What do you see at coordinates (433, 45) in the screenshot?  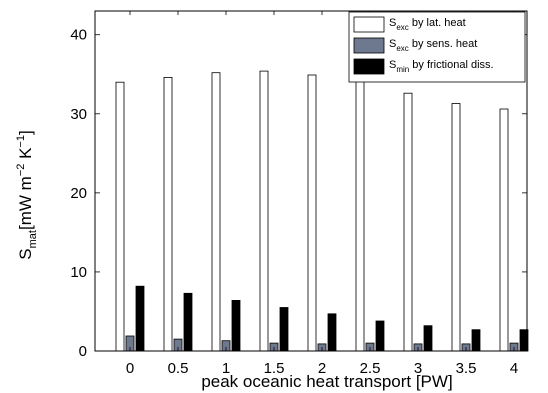 I see `legend-entry-2: Sexc by sens. heat` at bounding box center [433, 45].